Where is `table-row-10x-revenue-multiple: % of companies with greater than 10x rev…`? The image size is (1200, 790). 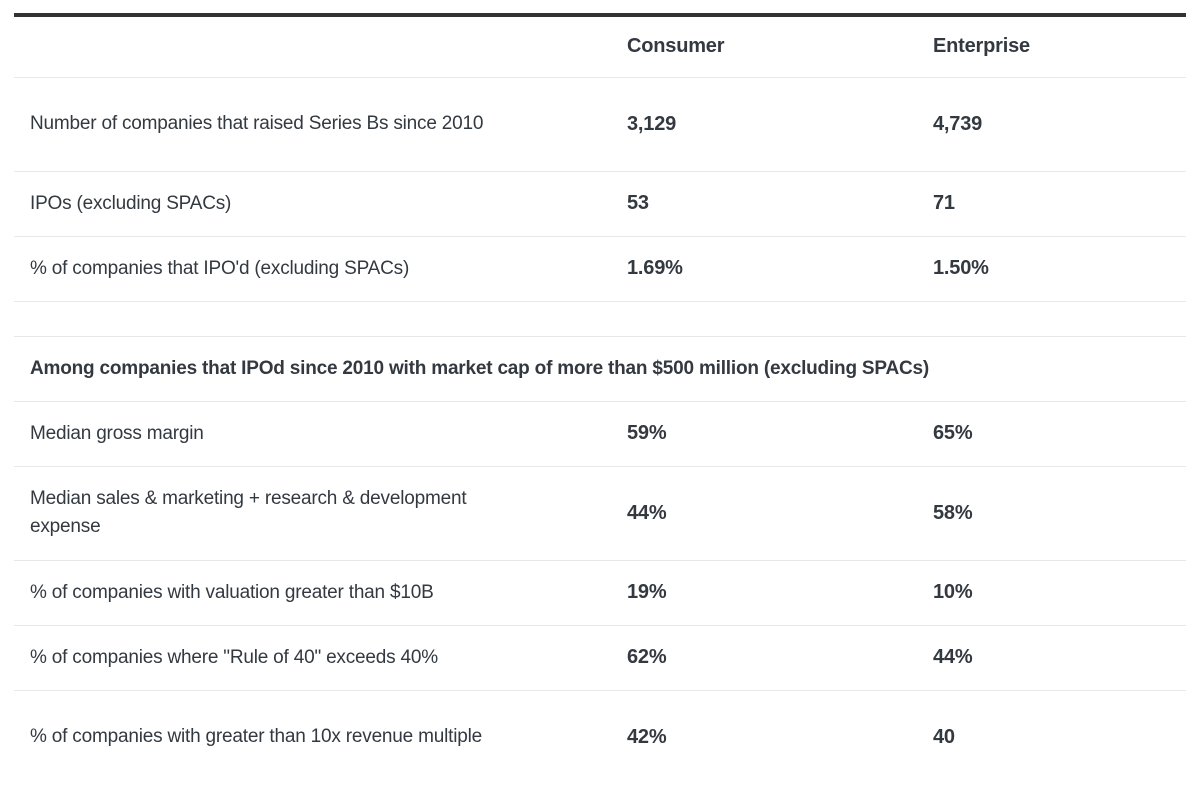 table-row-10x-revenue-multiple: % of companies with greater than 10x rev… is located at coordinates (600, 737).